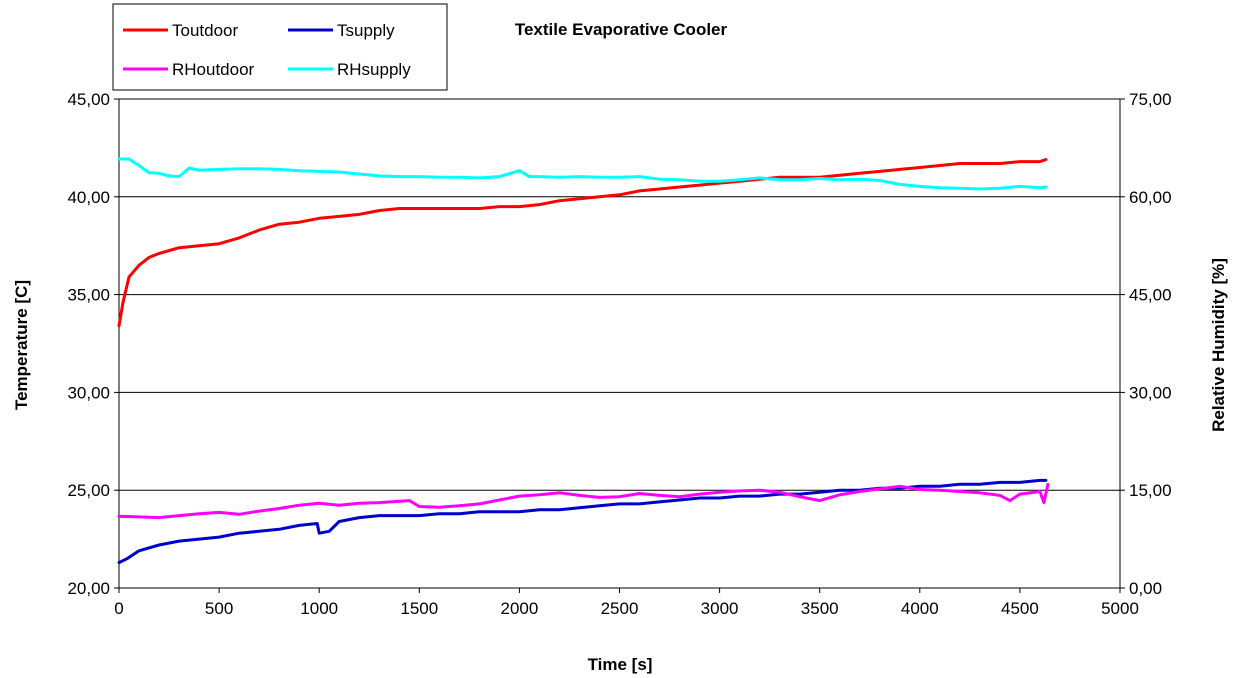 The image size is (1239, 678). Describe the element at coordinates (1150, 99) in the screenshot. I see `y2-tick-label: 75,00` at that location.